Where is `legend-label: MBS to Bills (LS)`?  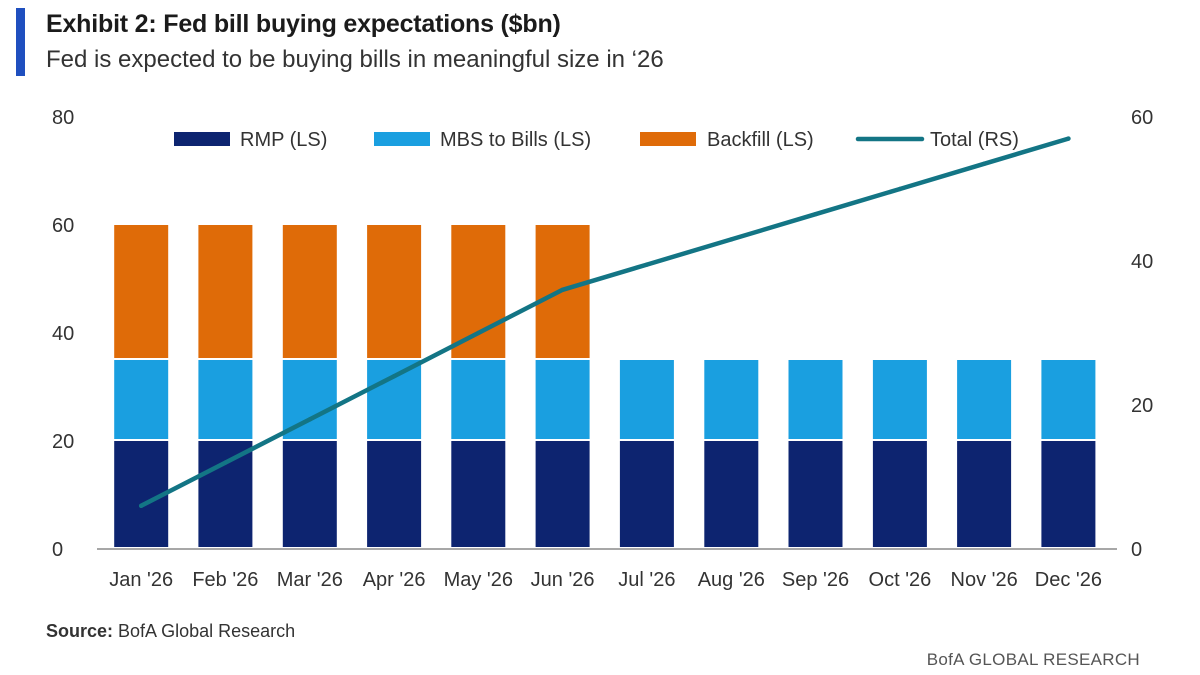
legend-label: MBS to Bills (LS) is located at coordinates (515, 140).